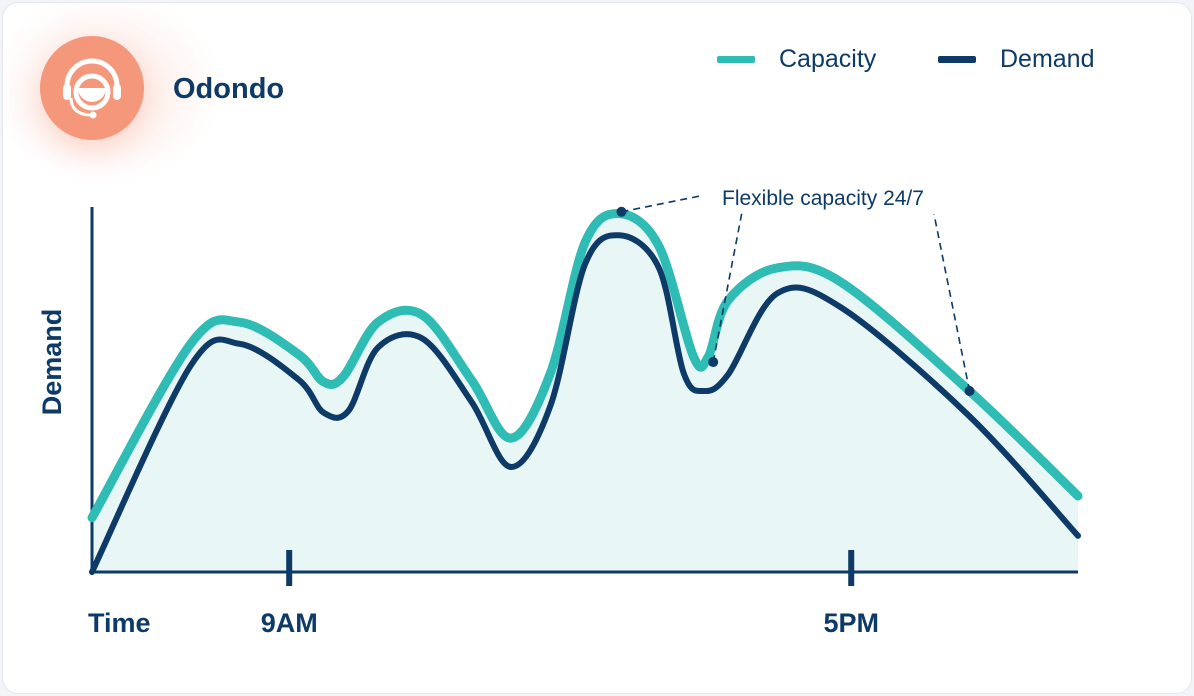 The height and width of the screenshot is (696, 1194). I want to click on logo-badge, so click(92, 88).